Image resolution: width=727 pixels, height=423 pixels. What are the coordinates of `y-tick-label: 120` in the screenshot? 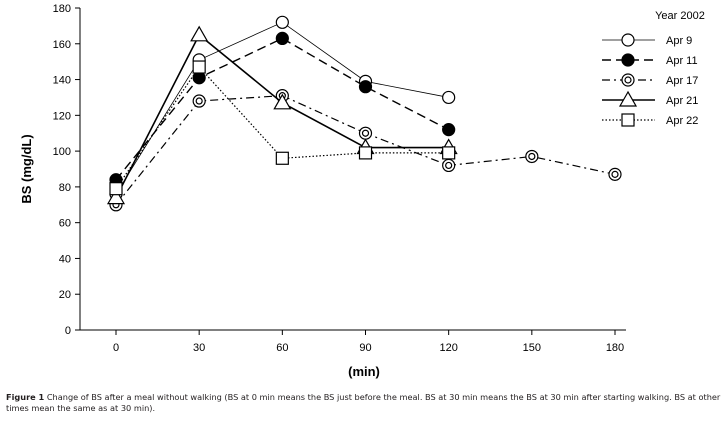 It's located at (62, 116).